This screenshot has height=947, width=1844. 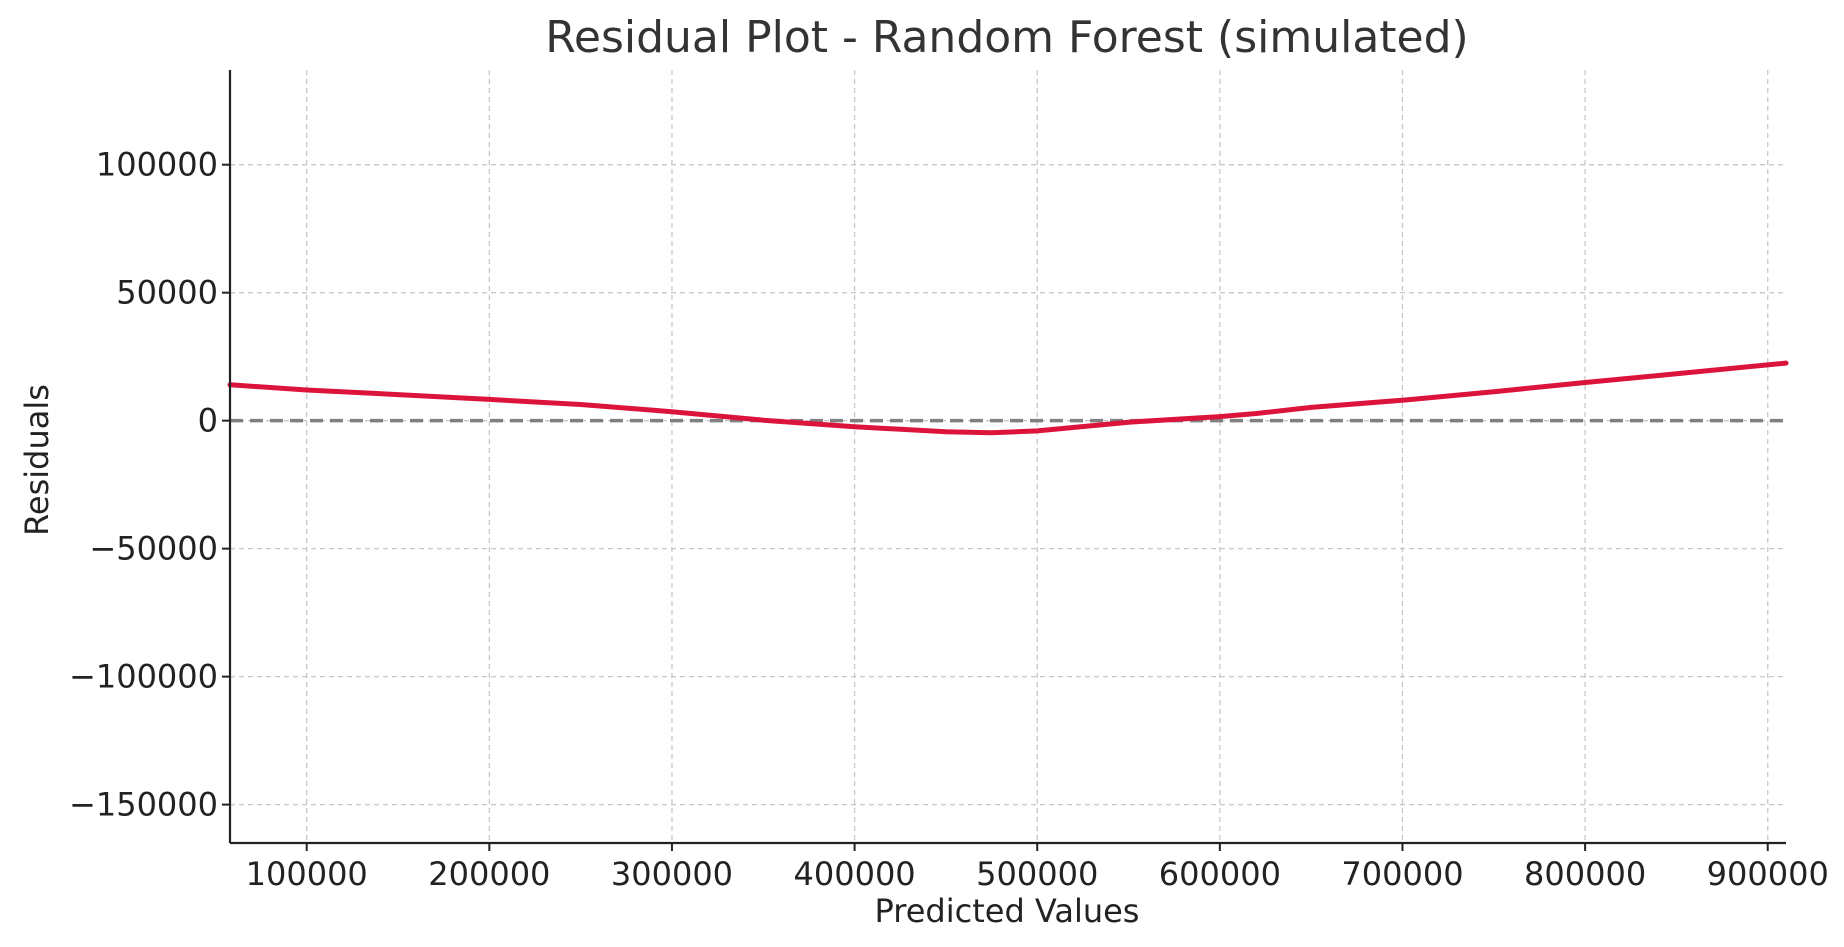 What do you see at coordinates (143, 677) in the screenshot?
I see `y-tick-label: −100000` at bounding box center [143, 677].